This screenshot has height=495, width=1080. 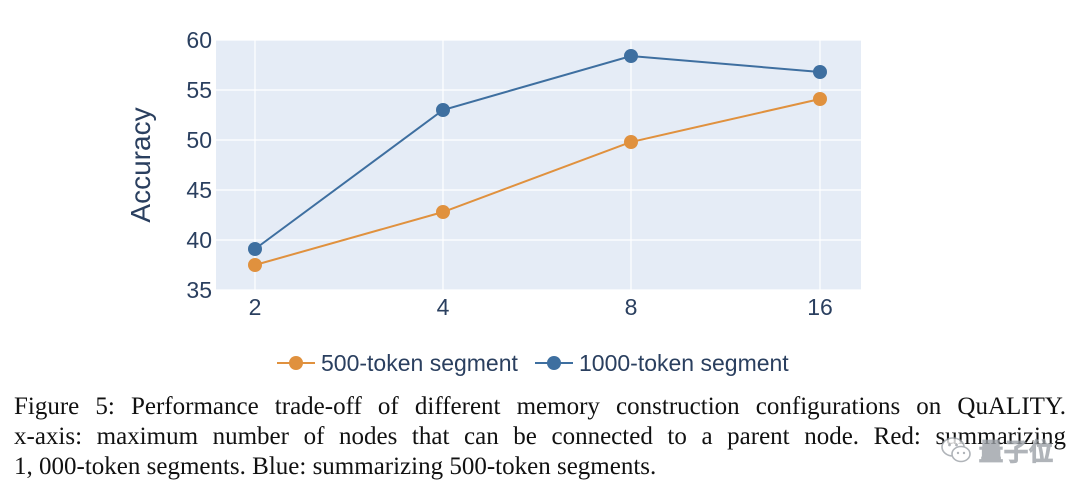 I want to click on x-tick-label: 16, so click(x=820, y=307).